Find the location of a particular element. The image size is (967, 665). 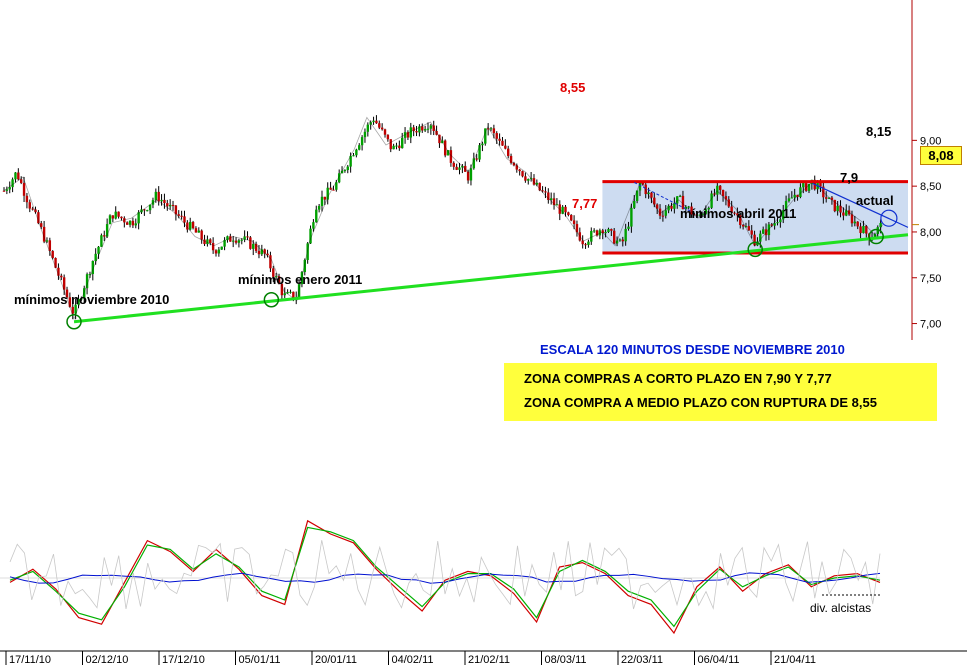

x-tick-label: 20/01/11 is located at coordinates (336, 659).